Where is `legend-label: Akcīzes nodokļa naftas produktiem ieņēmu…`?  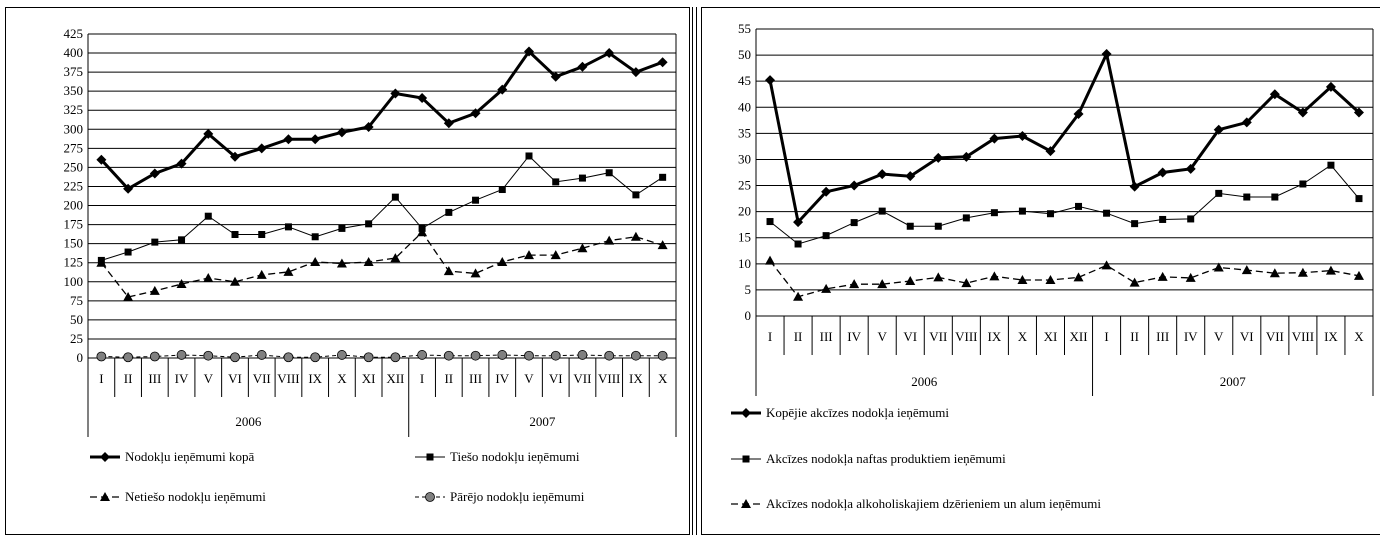 legend-label: Akcīzes nodokļa naftas produktiem ieņēmu… is located at coordinates (886, 458).